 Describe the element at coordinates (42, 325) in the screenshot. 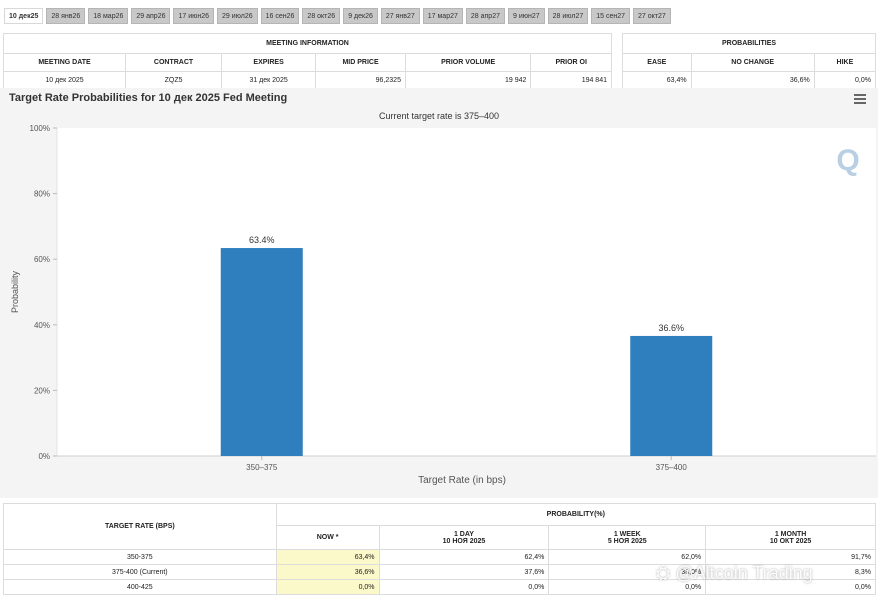

I see `y-tick-label: 40%` at that location.